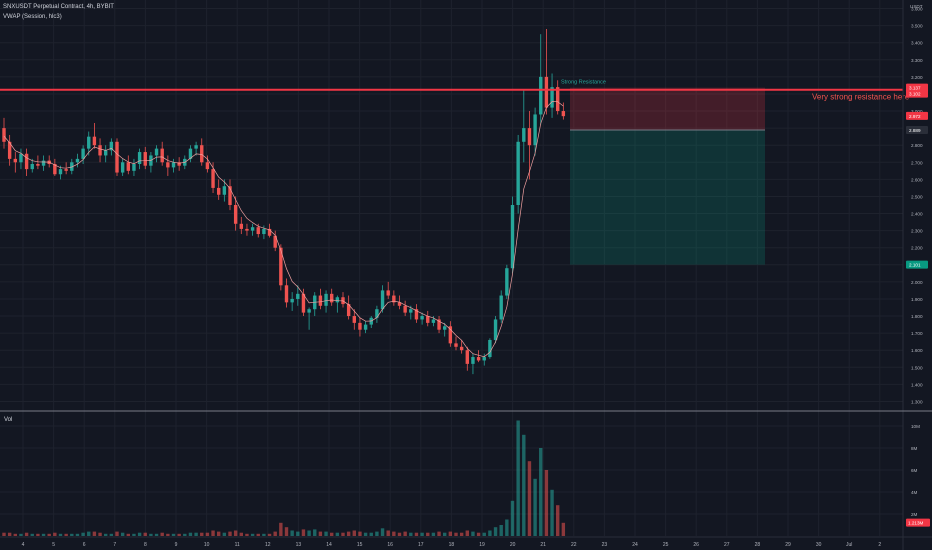  What do you see at coordinates (914, 492) in the screenshot?
I see `volume-tick-label: 4M` at bounding box center [914, 492].